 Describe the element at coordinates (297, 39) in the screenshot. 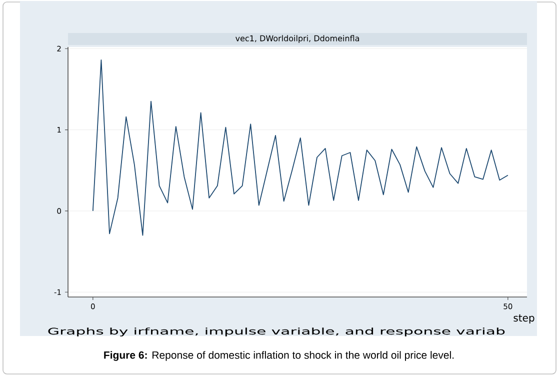

I see `chart-title: vec1, DWorldoilpri, Ddomeinfla` at that location.